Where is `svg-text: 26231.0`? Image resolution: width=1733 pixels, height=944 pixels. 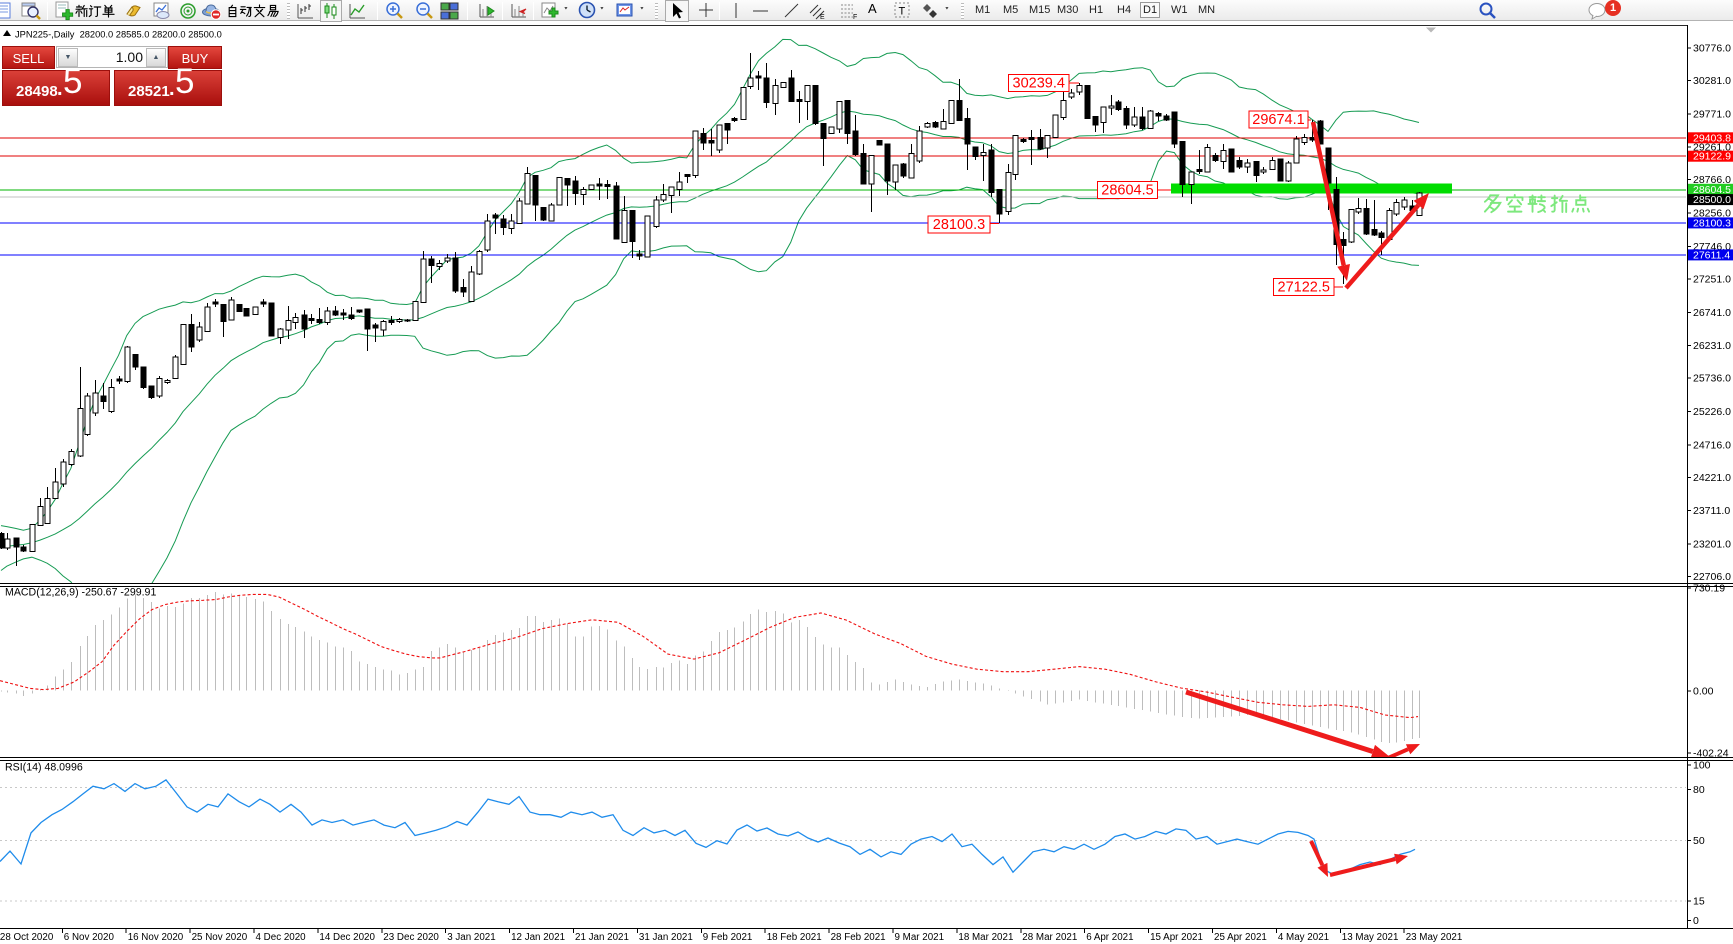
svg-text: 26231.0 is located at coordinates (1712, 346).